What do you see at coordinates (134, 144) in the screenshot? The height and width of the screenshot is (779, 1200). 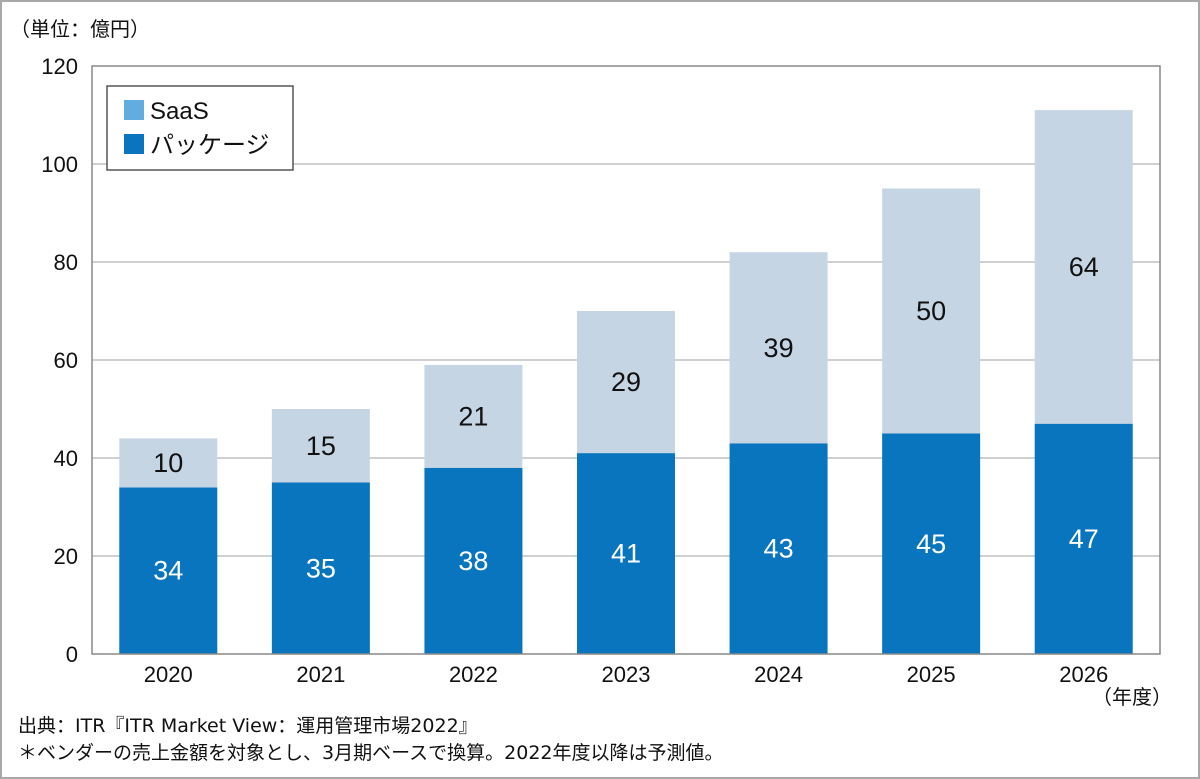 I see `legend-swatch-package` at bounding box center [134, 144].